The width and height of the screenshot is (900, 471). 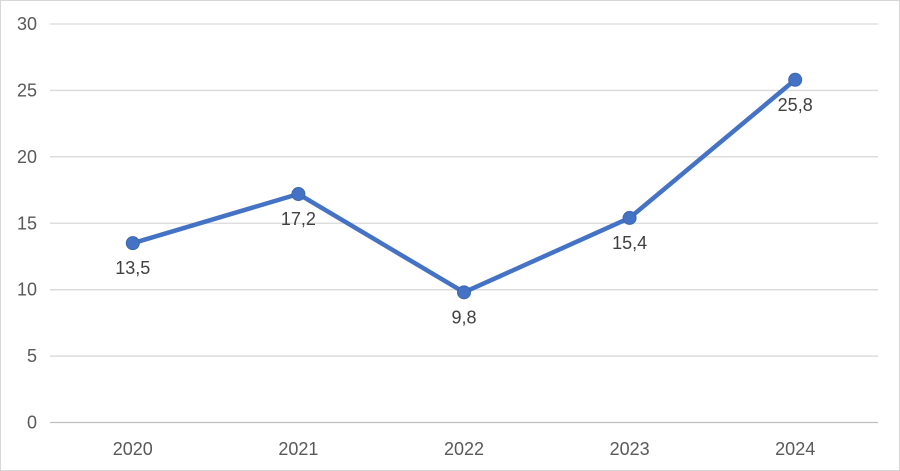 I want to click on x-tick-label: 2022, so click(x=464, y=449).